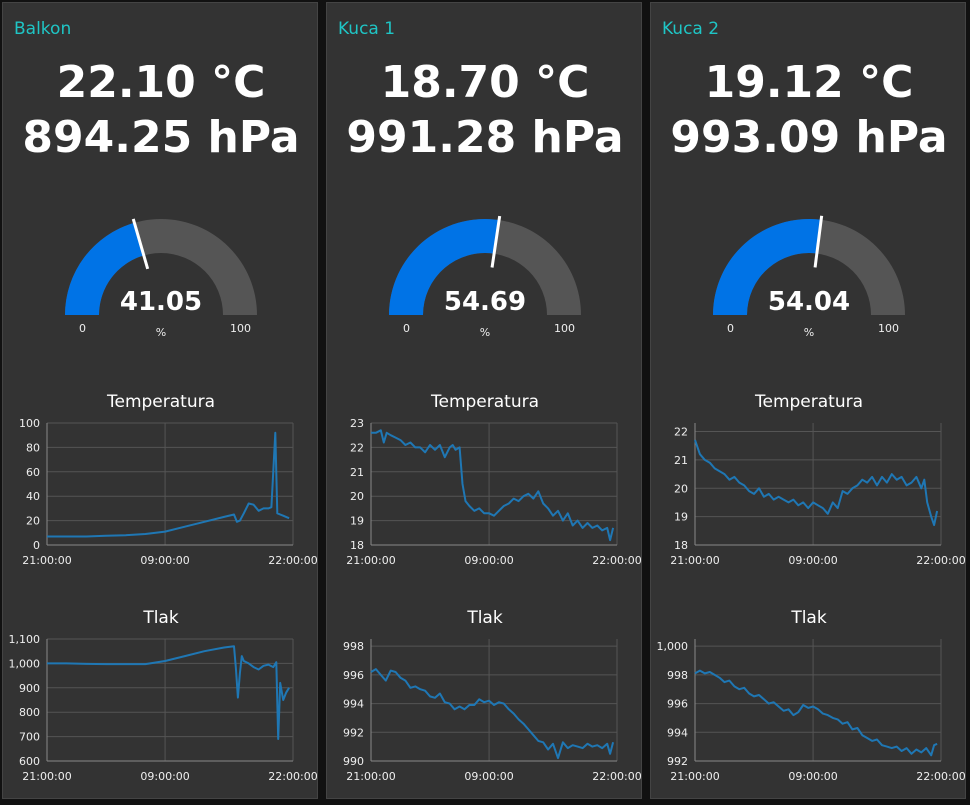 The height and width of the screenshot is (805, 970). Describe the element at coordinates (677, 761) in the screenshot. I see `y-tick-label: 992` at that location.